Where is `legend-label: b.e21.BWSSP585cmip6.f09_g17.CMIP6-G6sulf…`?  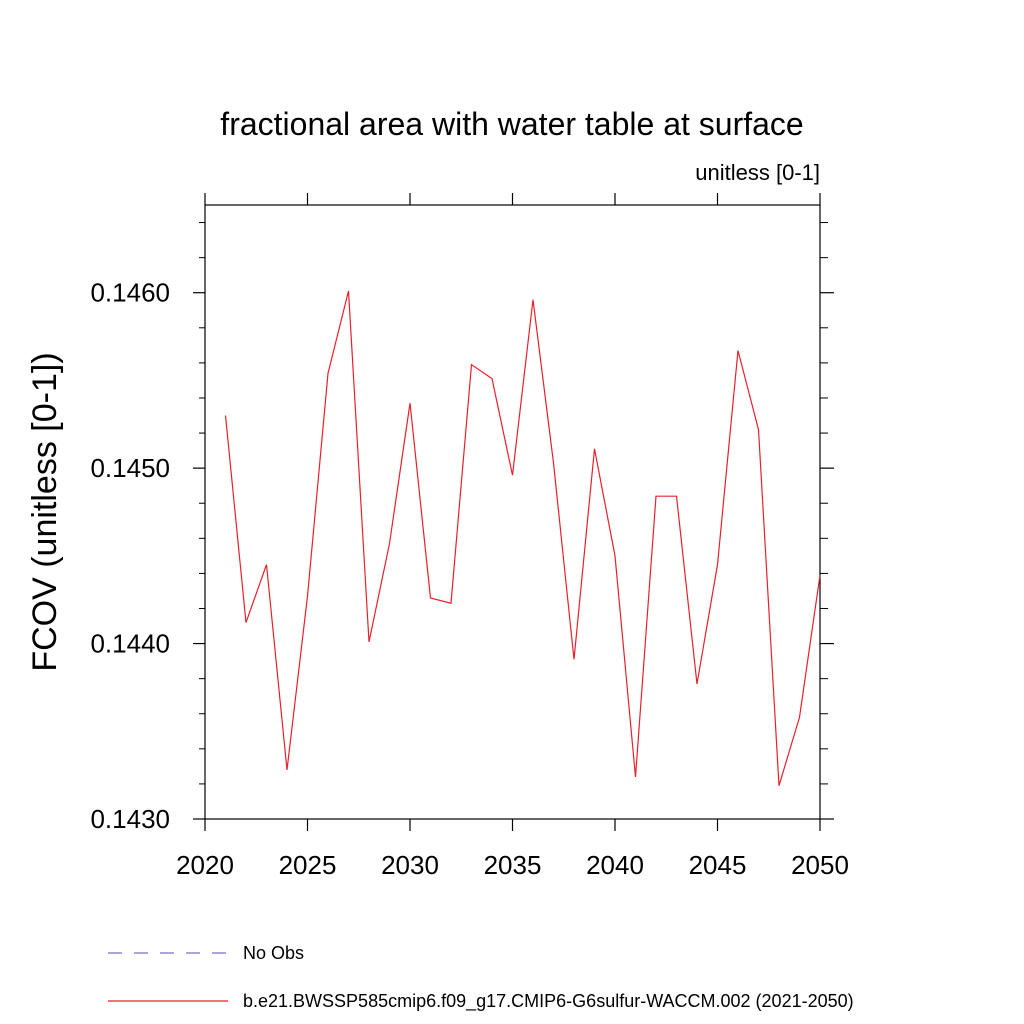 legend-label: b.e21.BWSSP585cmip6.f09_g17.CMIP6-G6sulf… is located at coordinates (548, 1001).